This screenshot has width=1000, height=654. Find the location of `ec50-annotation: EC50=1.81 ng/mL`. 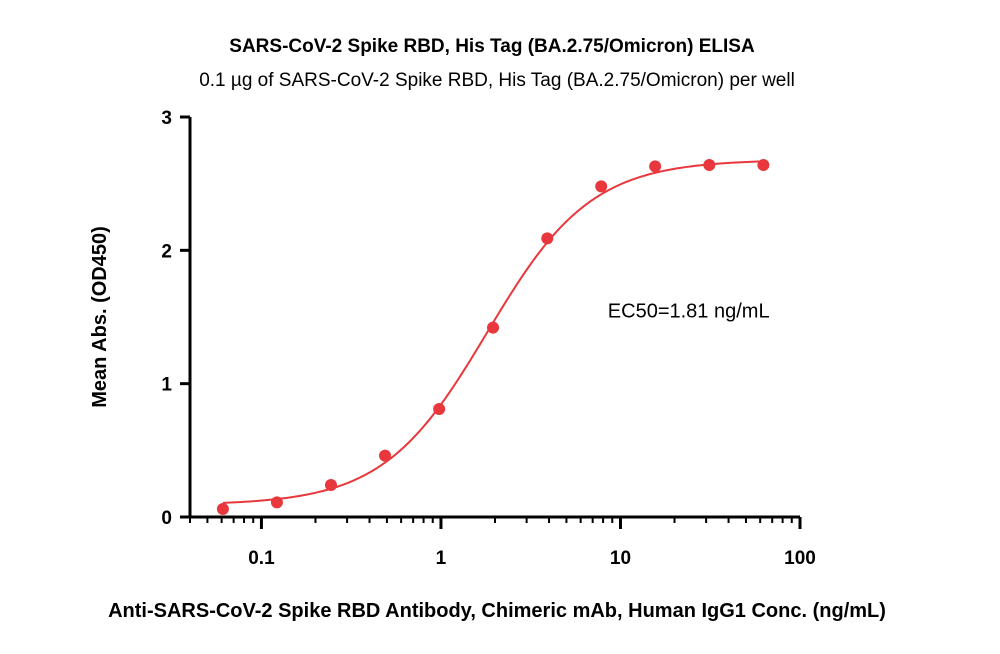

ec50-annotation: EC50=1.81 ng/mL is located at coordinates (689, 311).